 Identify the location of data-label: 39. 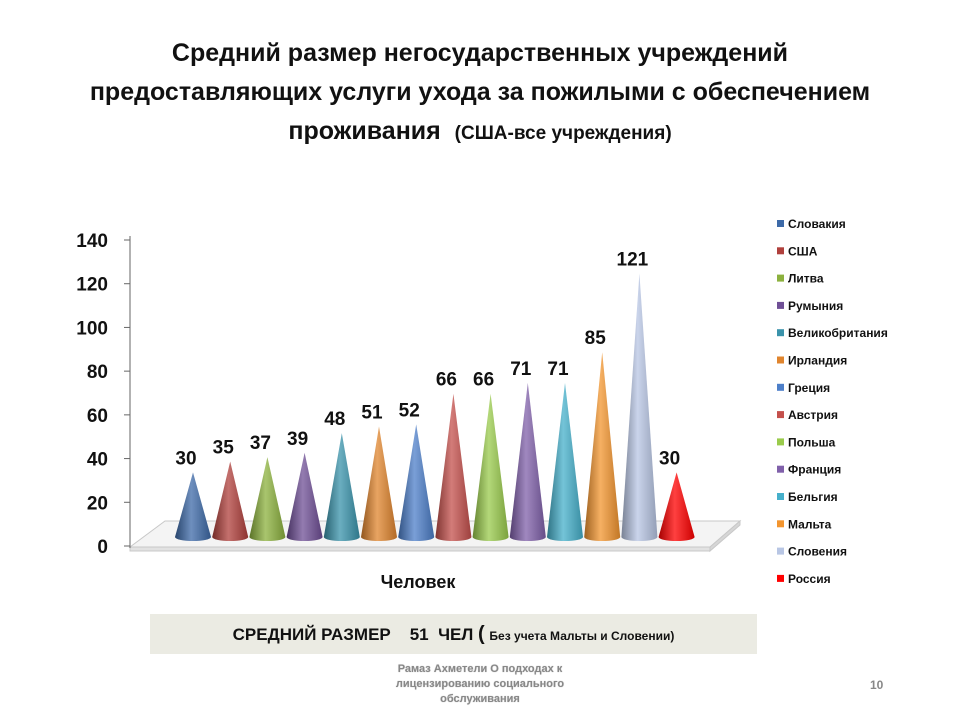
(297, 439).